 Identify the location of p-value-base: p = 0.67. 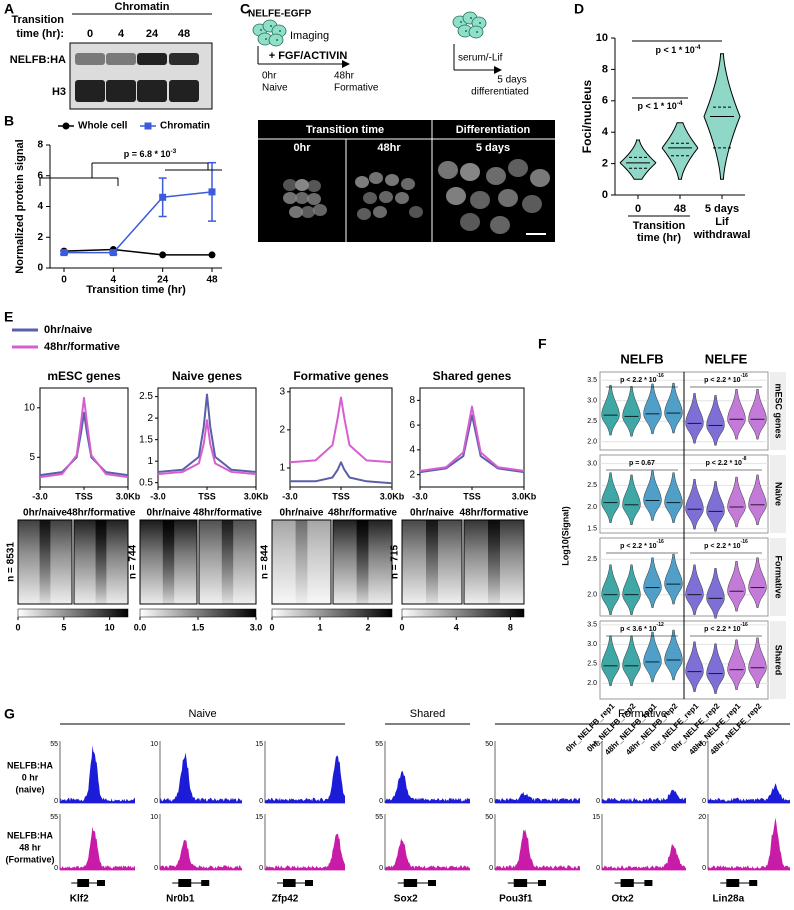
(642, 463).